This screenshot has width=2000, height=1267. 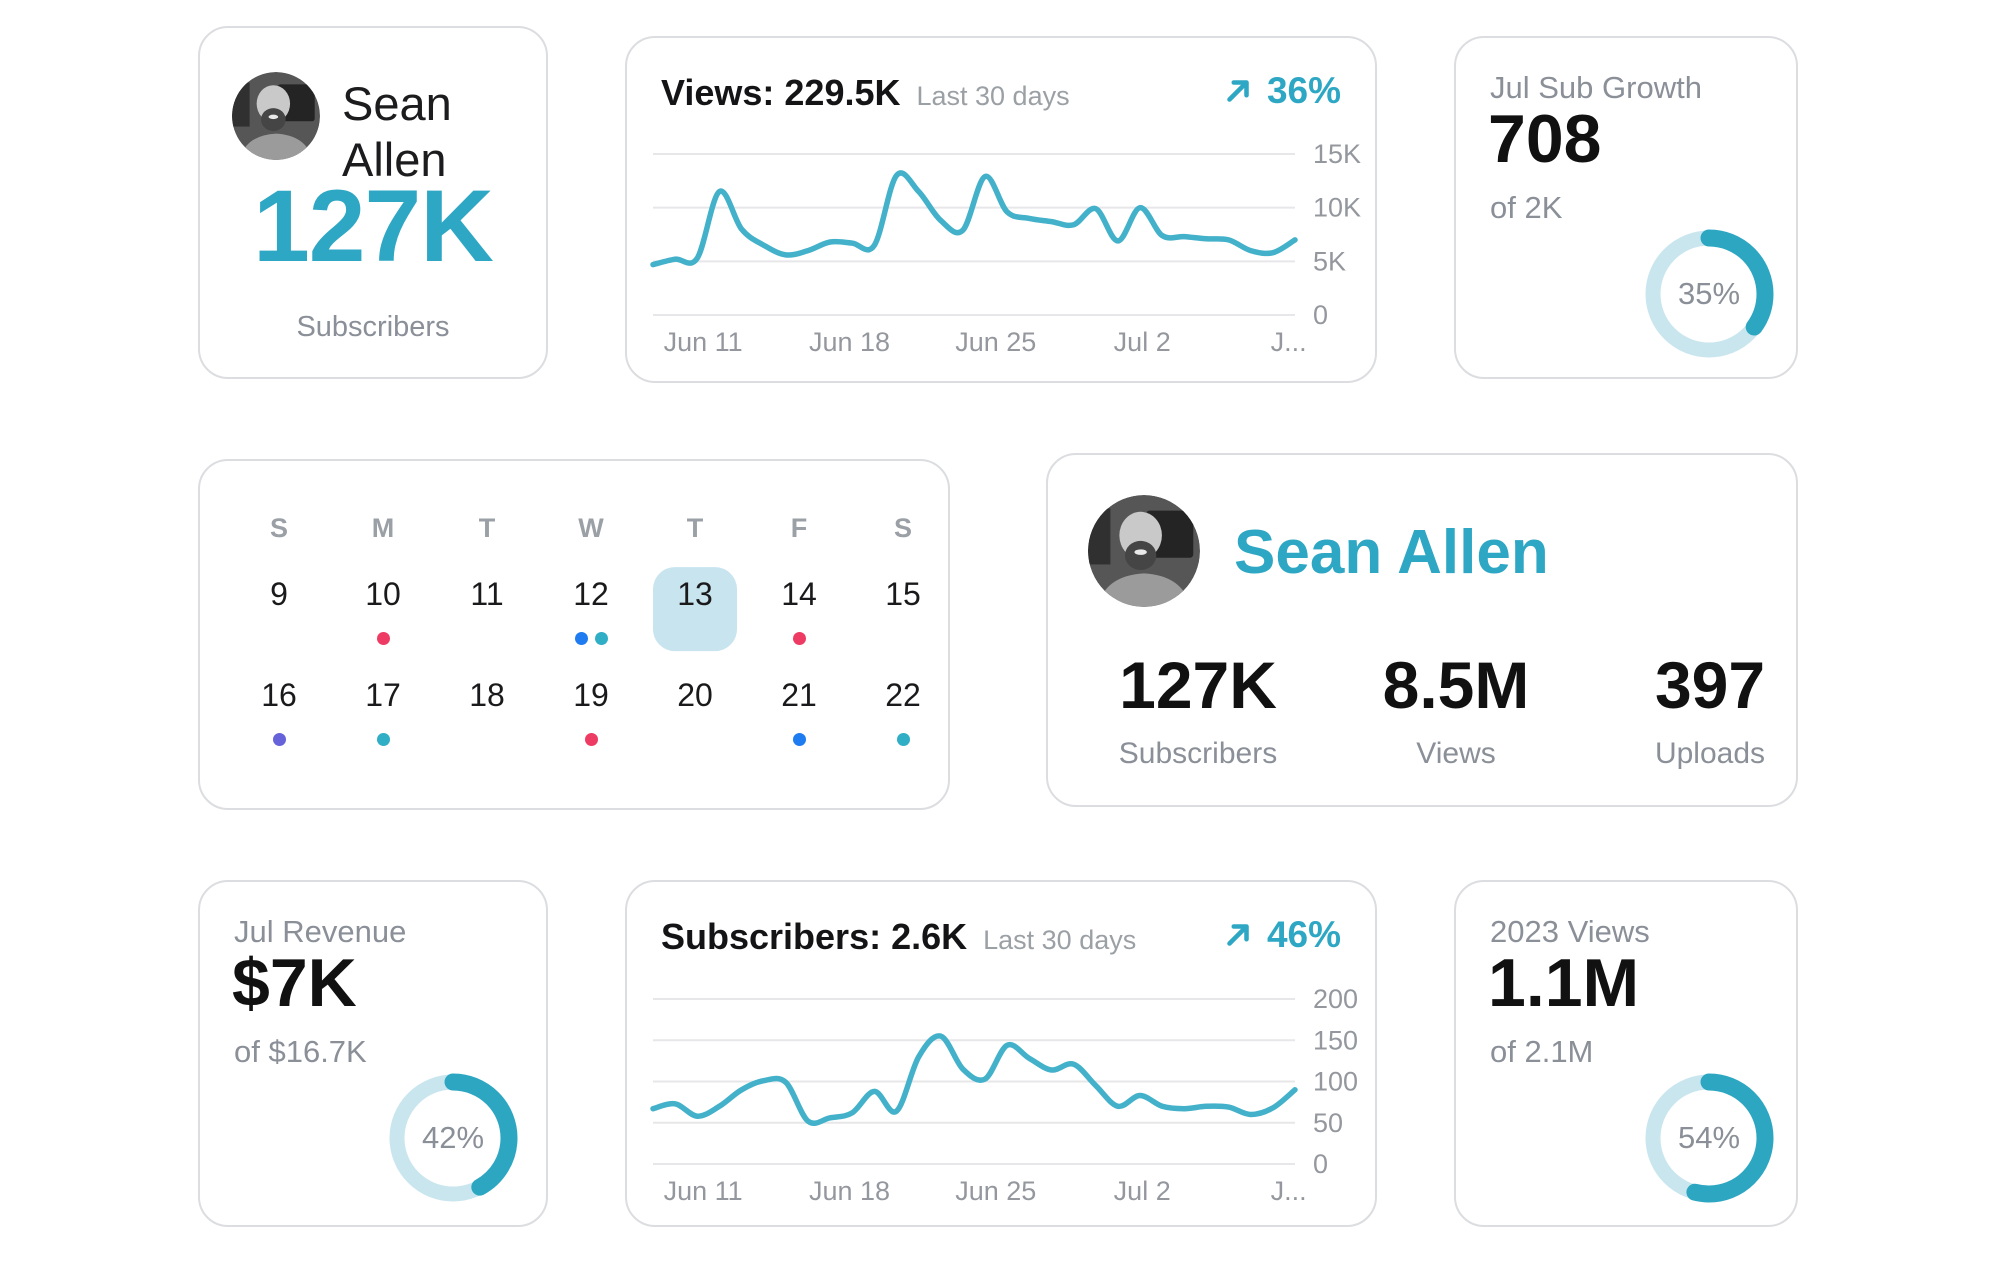 What do you see at coordinates (591, 528) in the screenshot?
I see `weekday-header: W` at bounding box center [591, 528].